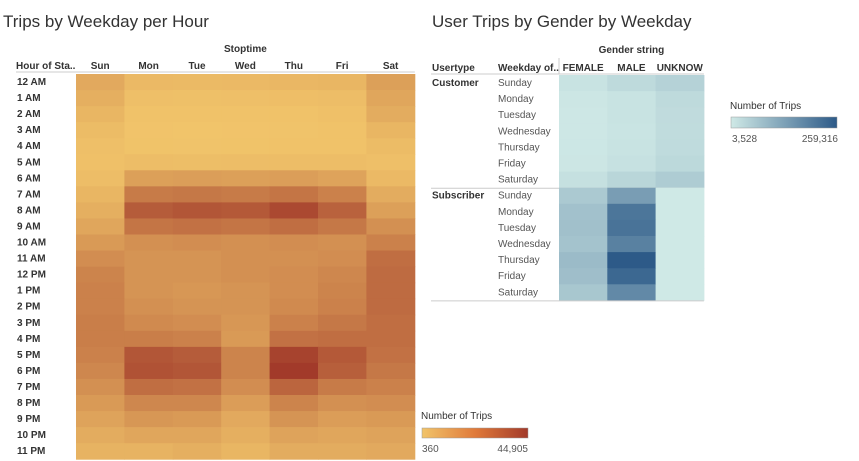 The width and height of the screenshot is (859, 461). I want to click on column-label: Mon, so click(148, 66).